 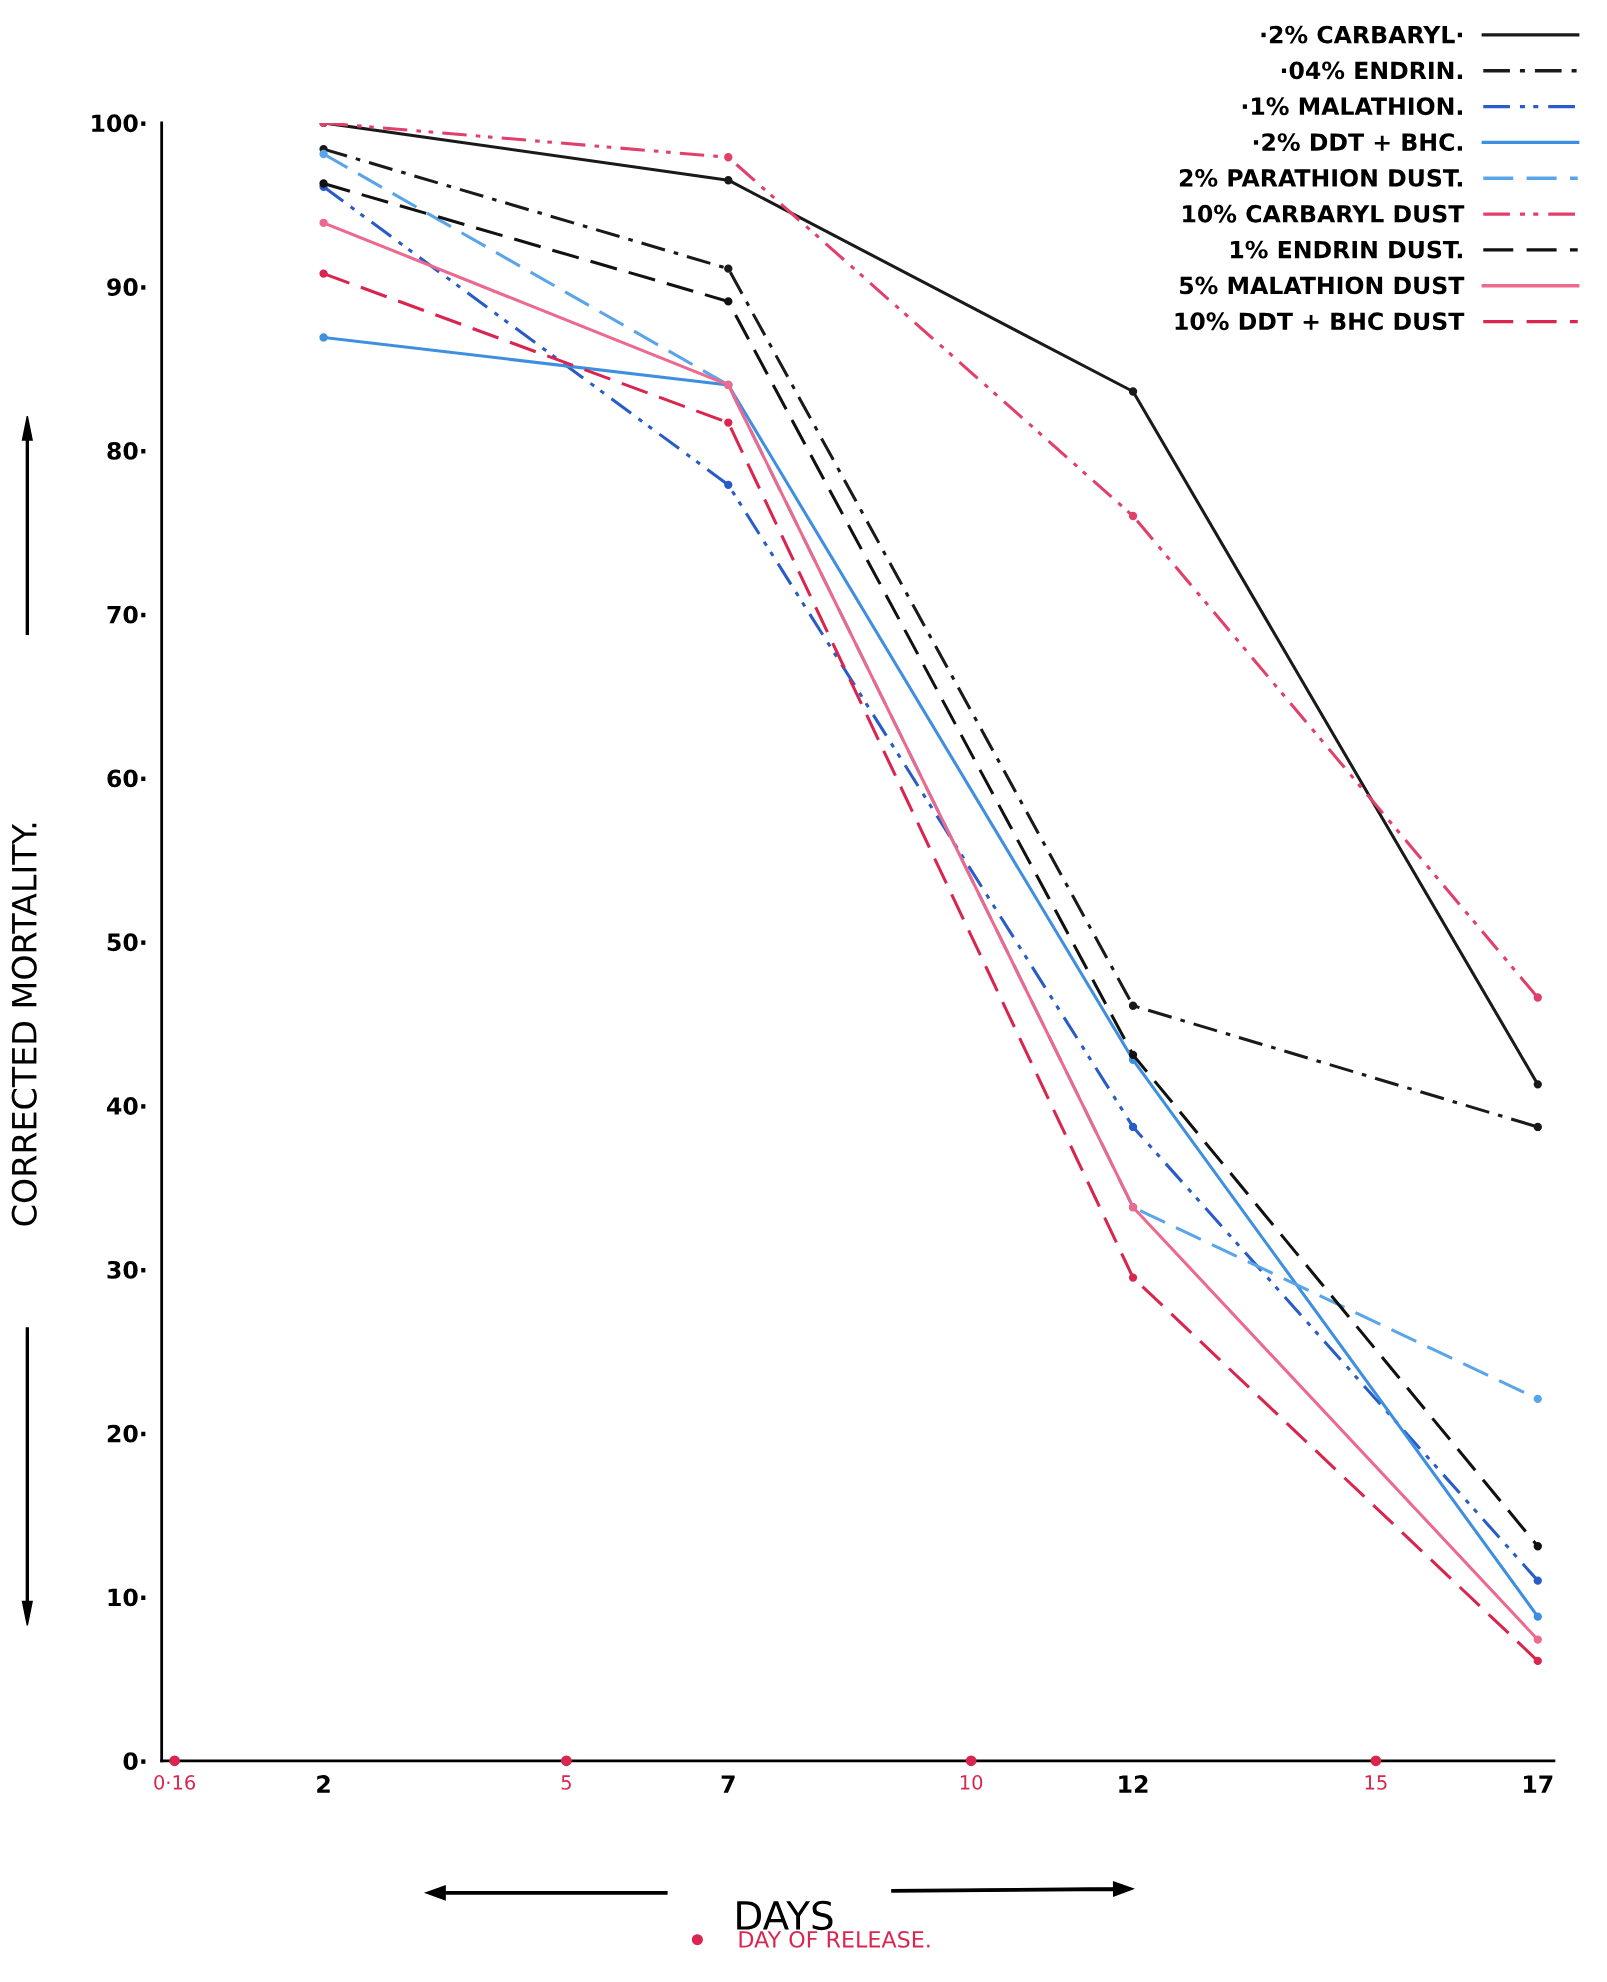 I want to click on y-tick-label: 60·, so click(x=126, y=778).